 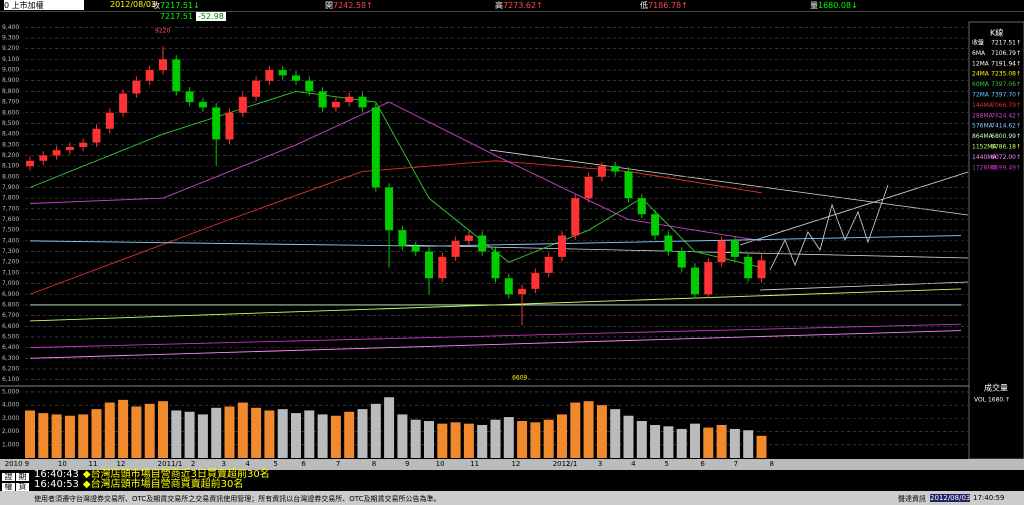 I want to click on legend-name: 1728MA, so click(x=984, y=167).